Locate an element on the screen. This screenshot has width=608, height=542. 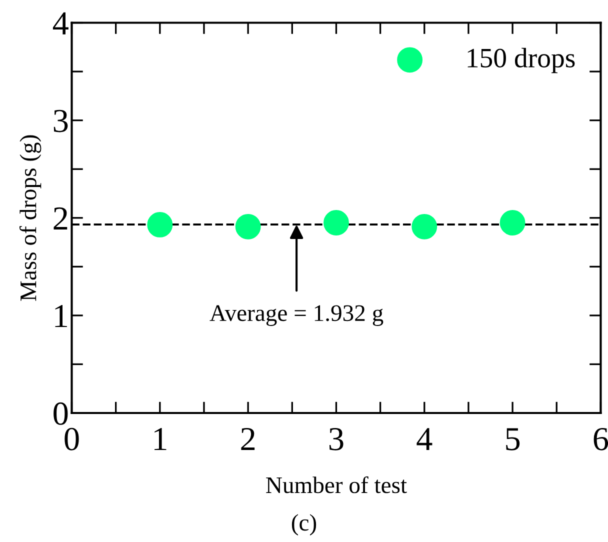
y-tick-label: 3 is located at coordinates (61, 121).